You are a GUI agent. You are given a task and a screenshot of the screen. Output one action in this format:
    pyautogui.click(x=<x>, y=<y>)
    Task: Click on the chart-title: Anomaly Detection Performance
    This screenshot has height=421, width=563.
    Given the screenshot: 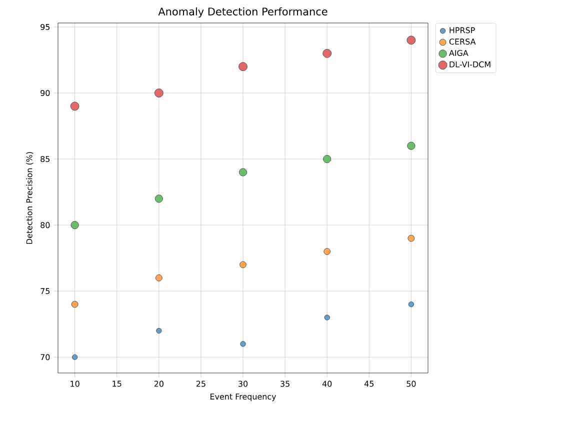 What is the action you would take?
    pyautogui.click(x=243, y=12)
    